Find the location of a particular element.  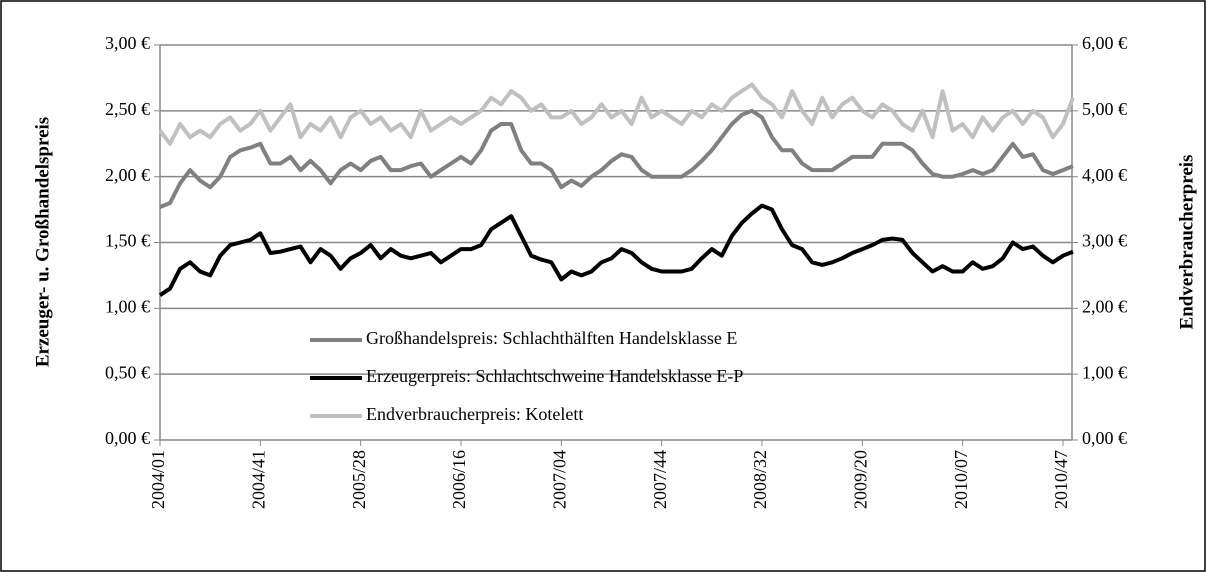

x-tick-label: 2007/04 is located at coordinates (559, 479).